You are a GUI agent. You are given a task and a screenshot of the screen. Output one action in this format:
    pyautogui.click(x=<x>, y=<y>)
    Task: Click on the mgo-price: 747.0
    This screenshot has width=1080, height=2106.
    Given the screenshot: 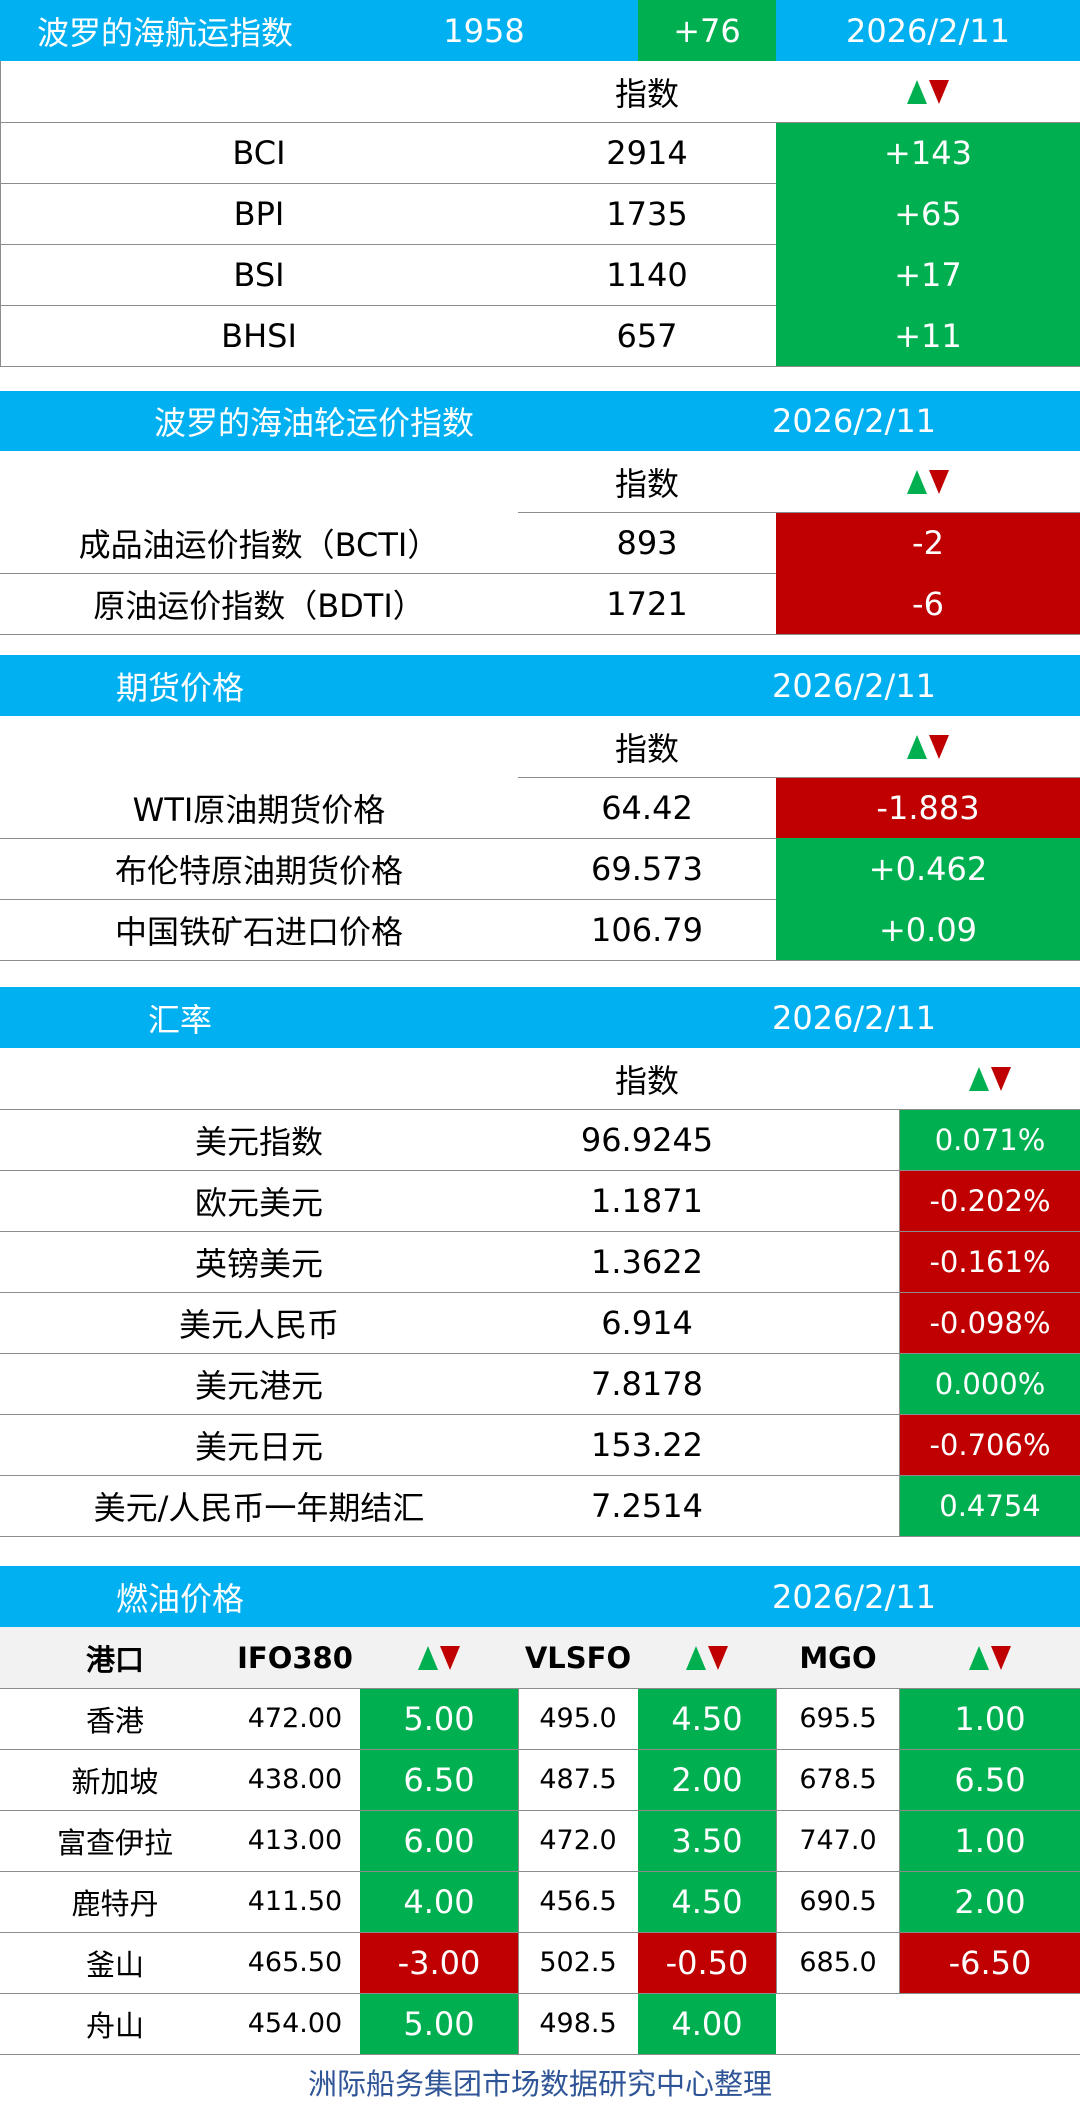 What is the action you would take?
    pyautogui.click(x=838, y=1840)
    